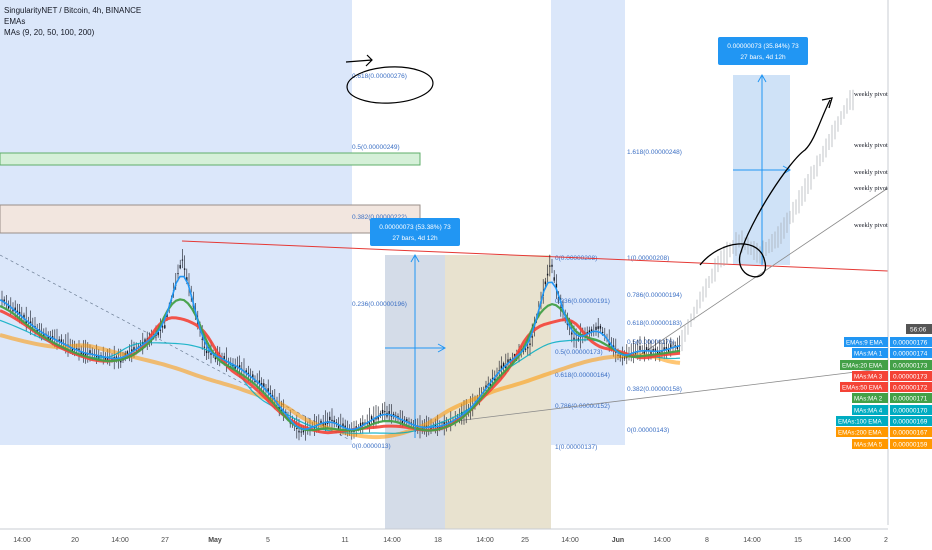 The image size is (932, 550). I want to click on fib-mid-label: 0.618(0.00000164), so click(582, 375).